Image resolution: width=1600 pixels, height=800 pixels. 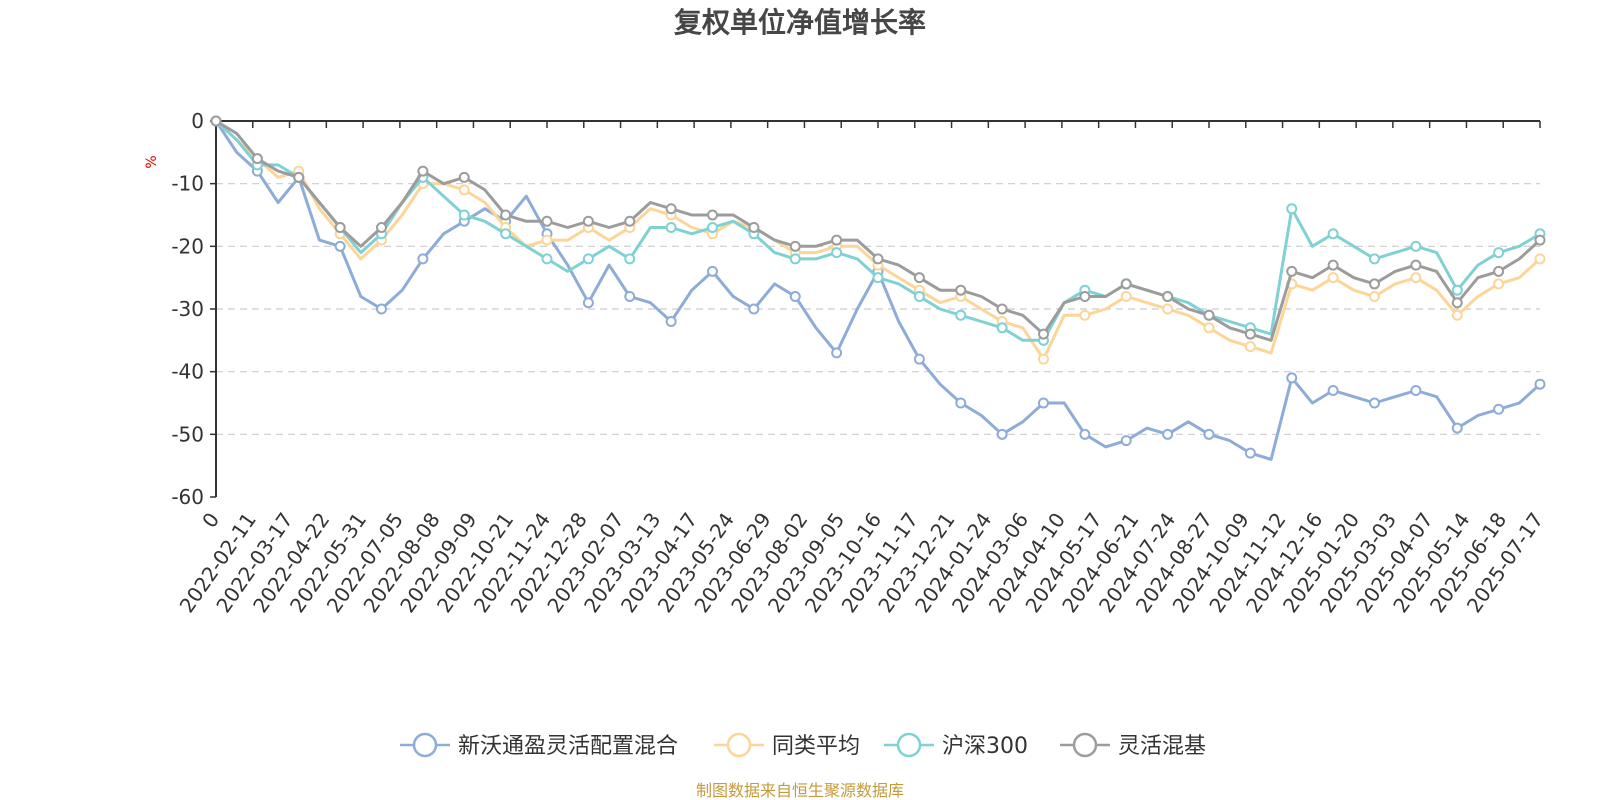 What do you see at coordinates (985, 746) in the screenshot?
I see `legend-label: 沪深300` at bounding box center [985, 746].